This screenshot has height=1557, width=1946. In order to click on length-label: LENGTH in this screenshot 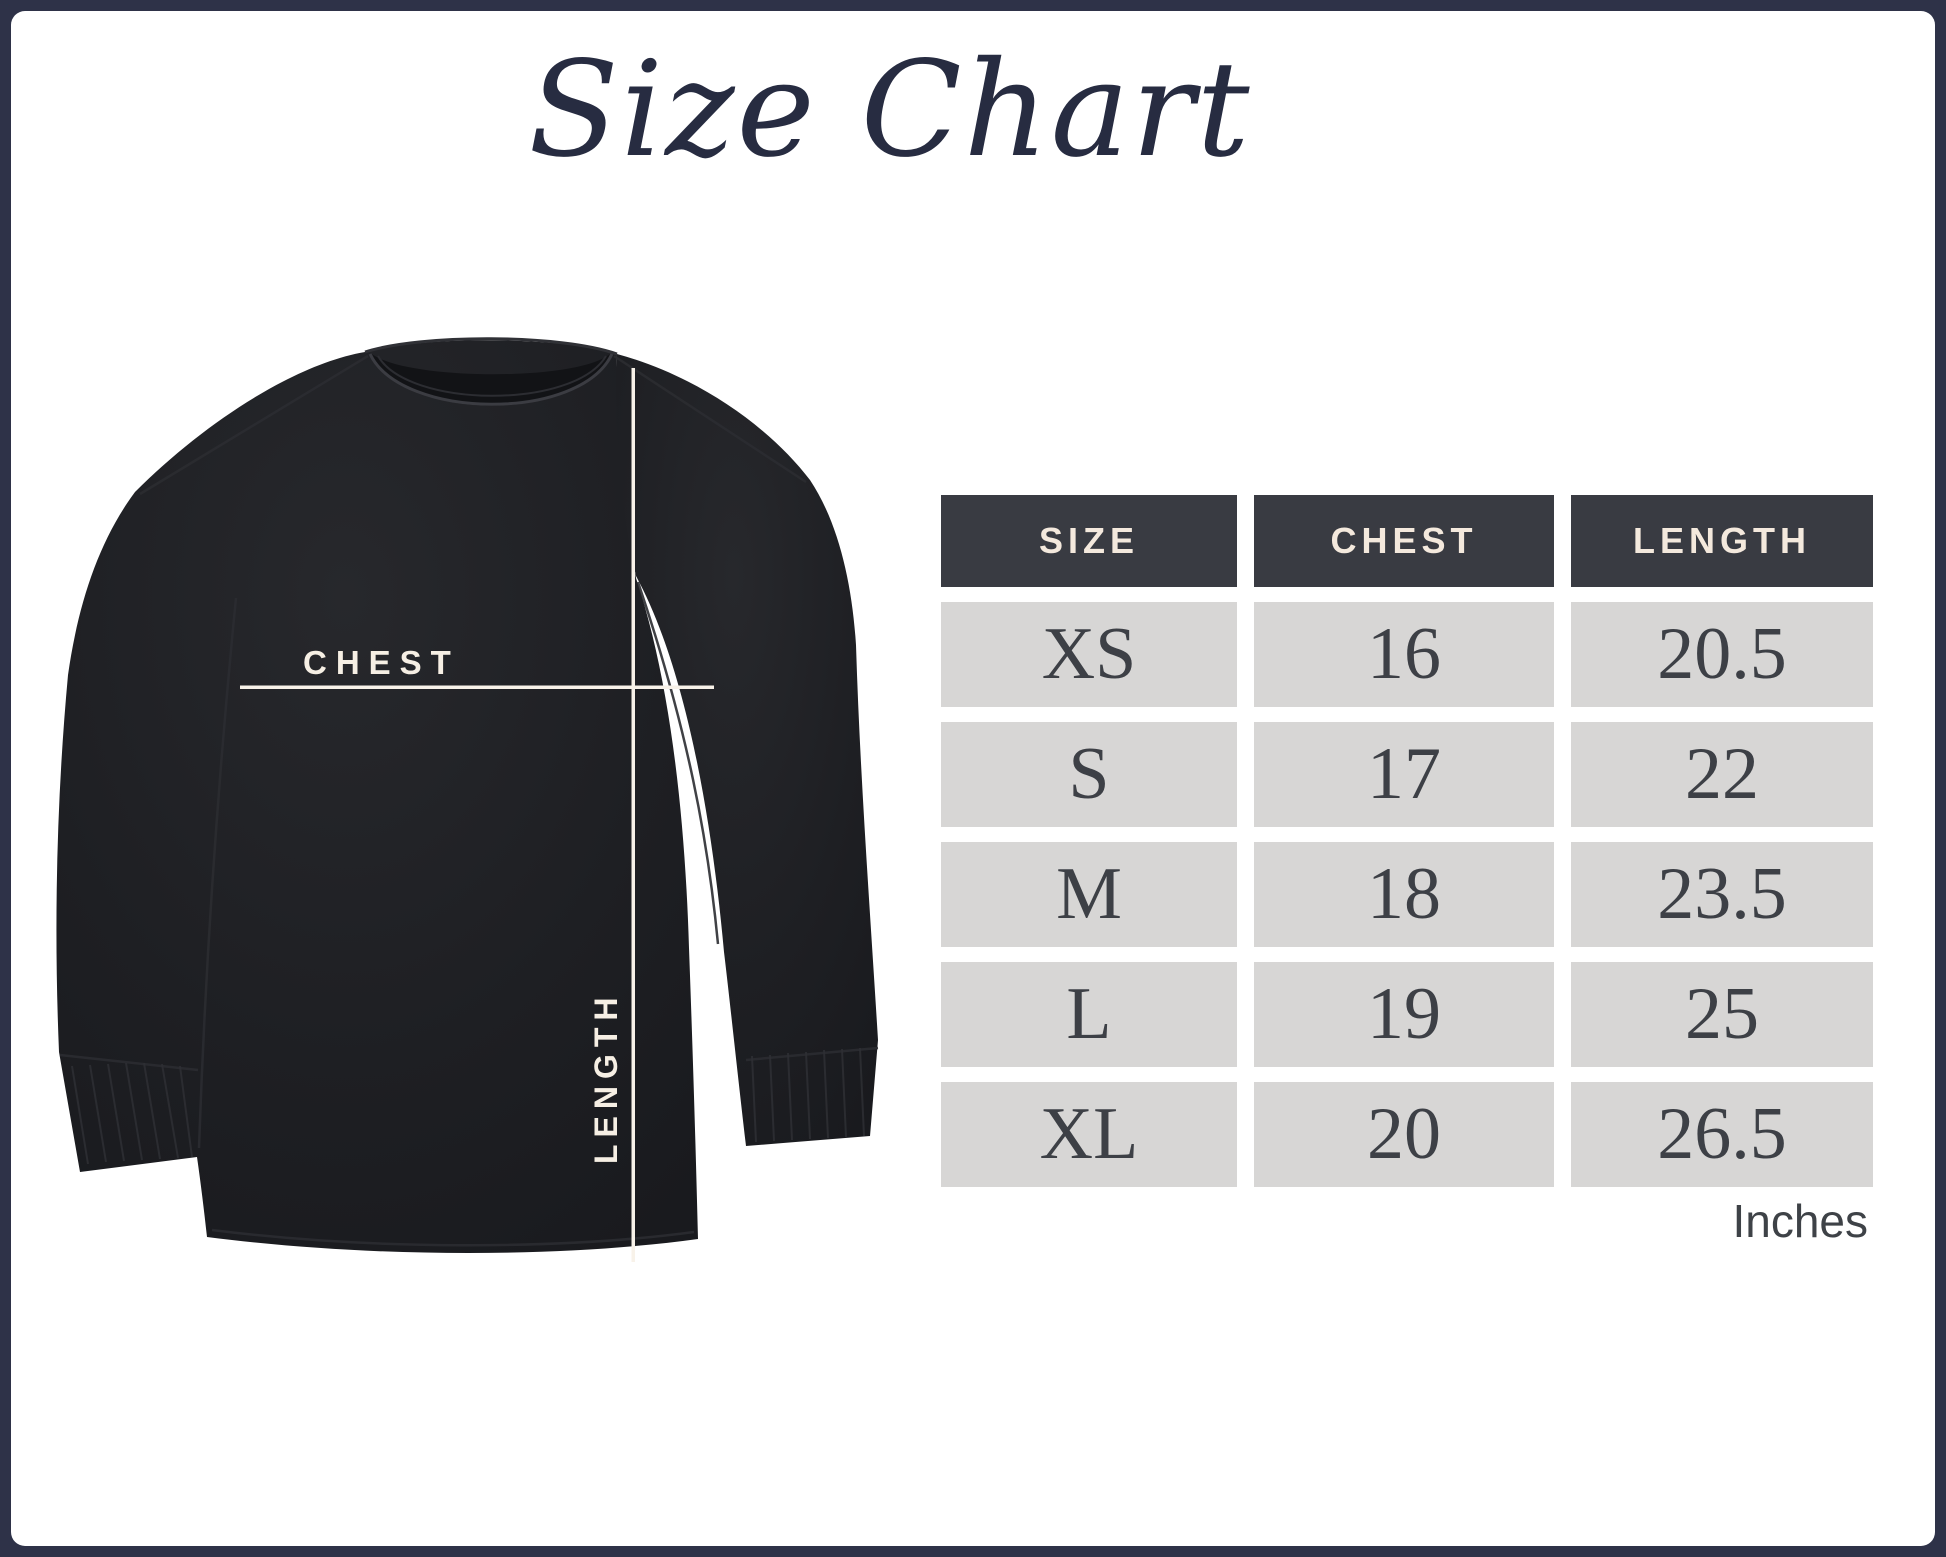, I will do `click(606, 1077)`.